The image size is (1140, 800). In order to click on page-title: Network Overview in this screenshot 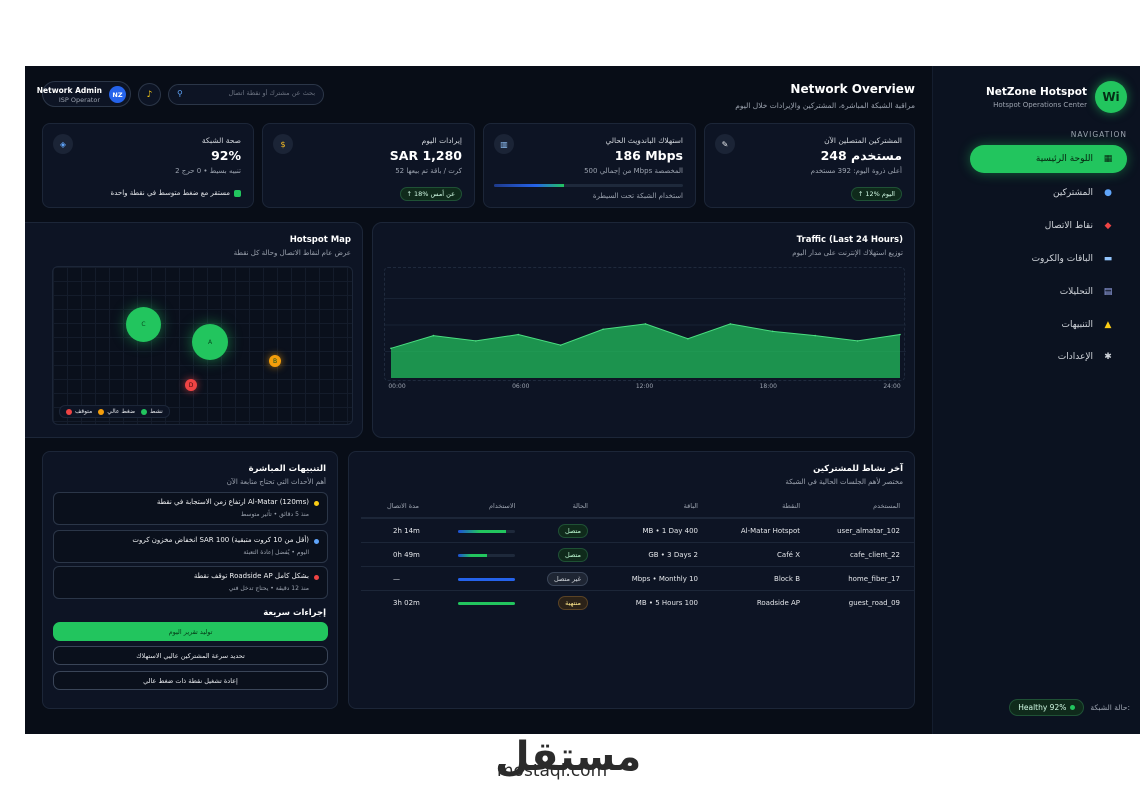, I will do `click(852, 89)`.